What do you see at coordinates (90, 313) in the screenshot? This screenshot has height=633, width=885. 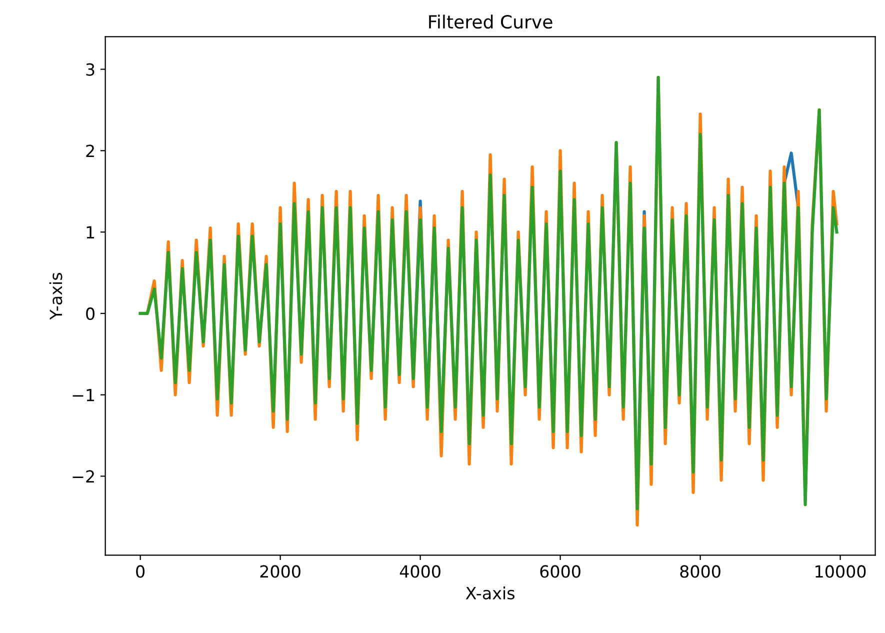 I see `y-tick-label: 0` at bounding box center [90, 313].